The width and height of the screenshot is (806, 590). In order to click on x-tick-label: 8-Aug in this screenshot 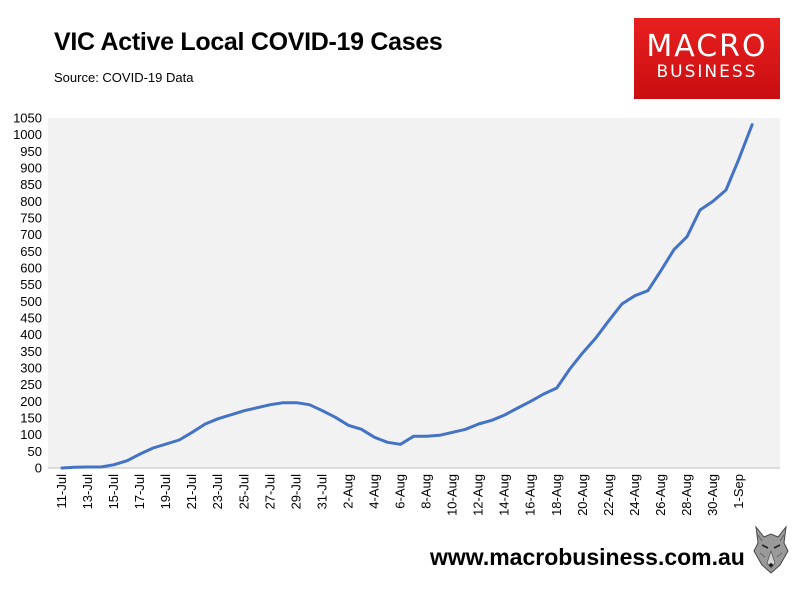, I will do `click(426, 491)`.